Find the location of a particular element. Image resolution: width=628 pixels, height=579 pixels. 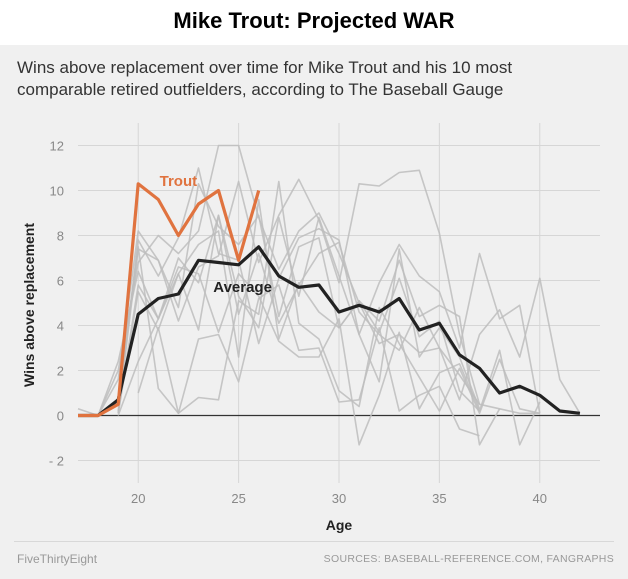

x-tick-label: 20 is located at coordinates (138, 498).